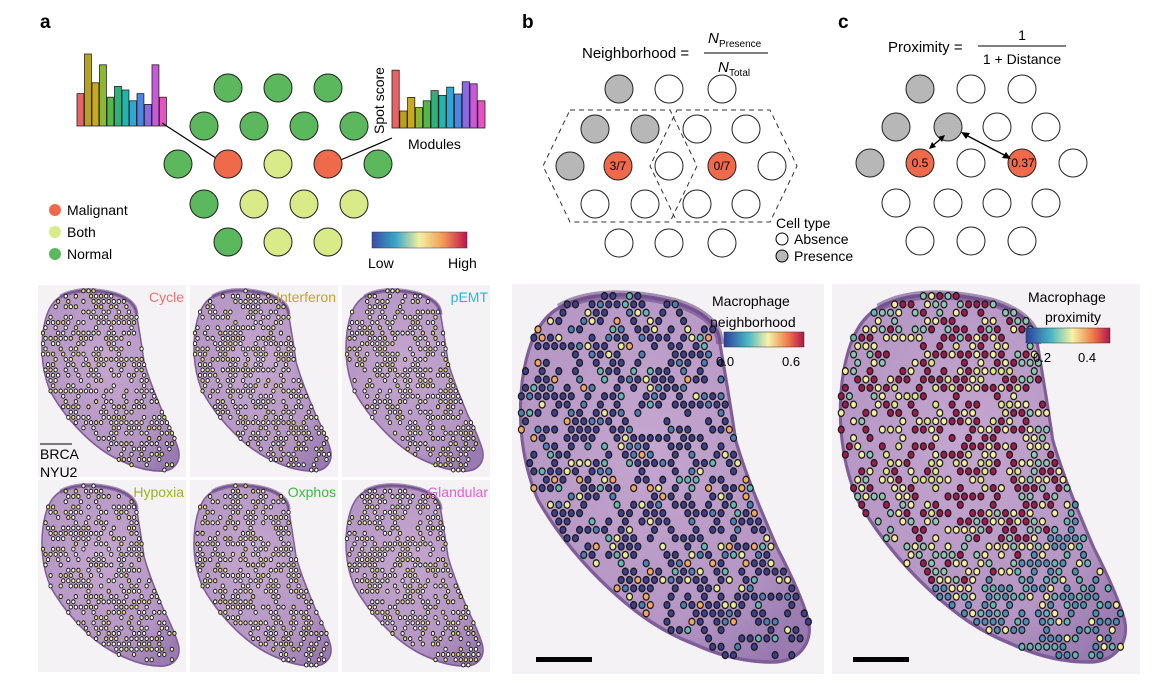  What do you see at coordinates (619, 243) in the screenshot?
I see `absence-spot` at bounding box center [619, 243].